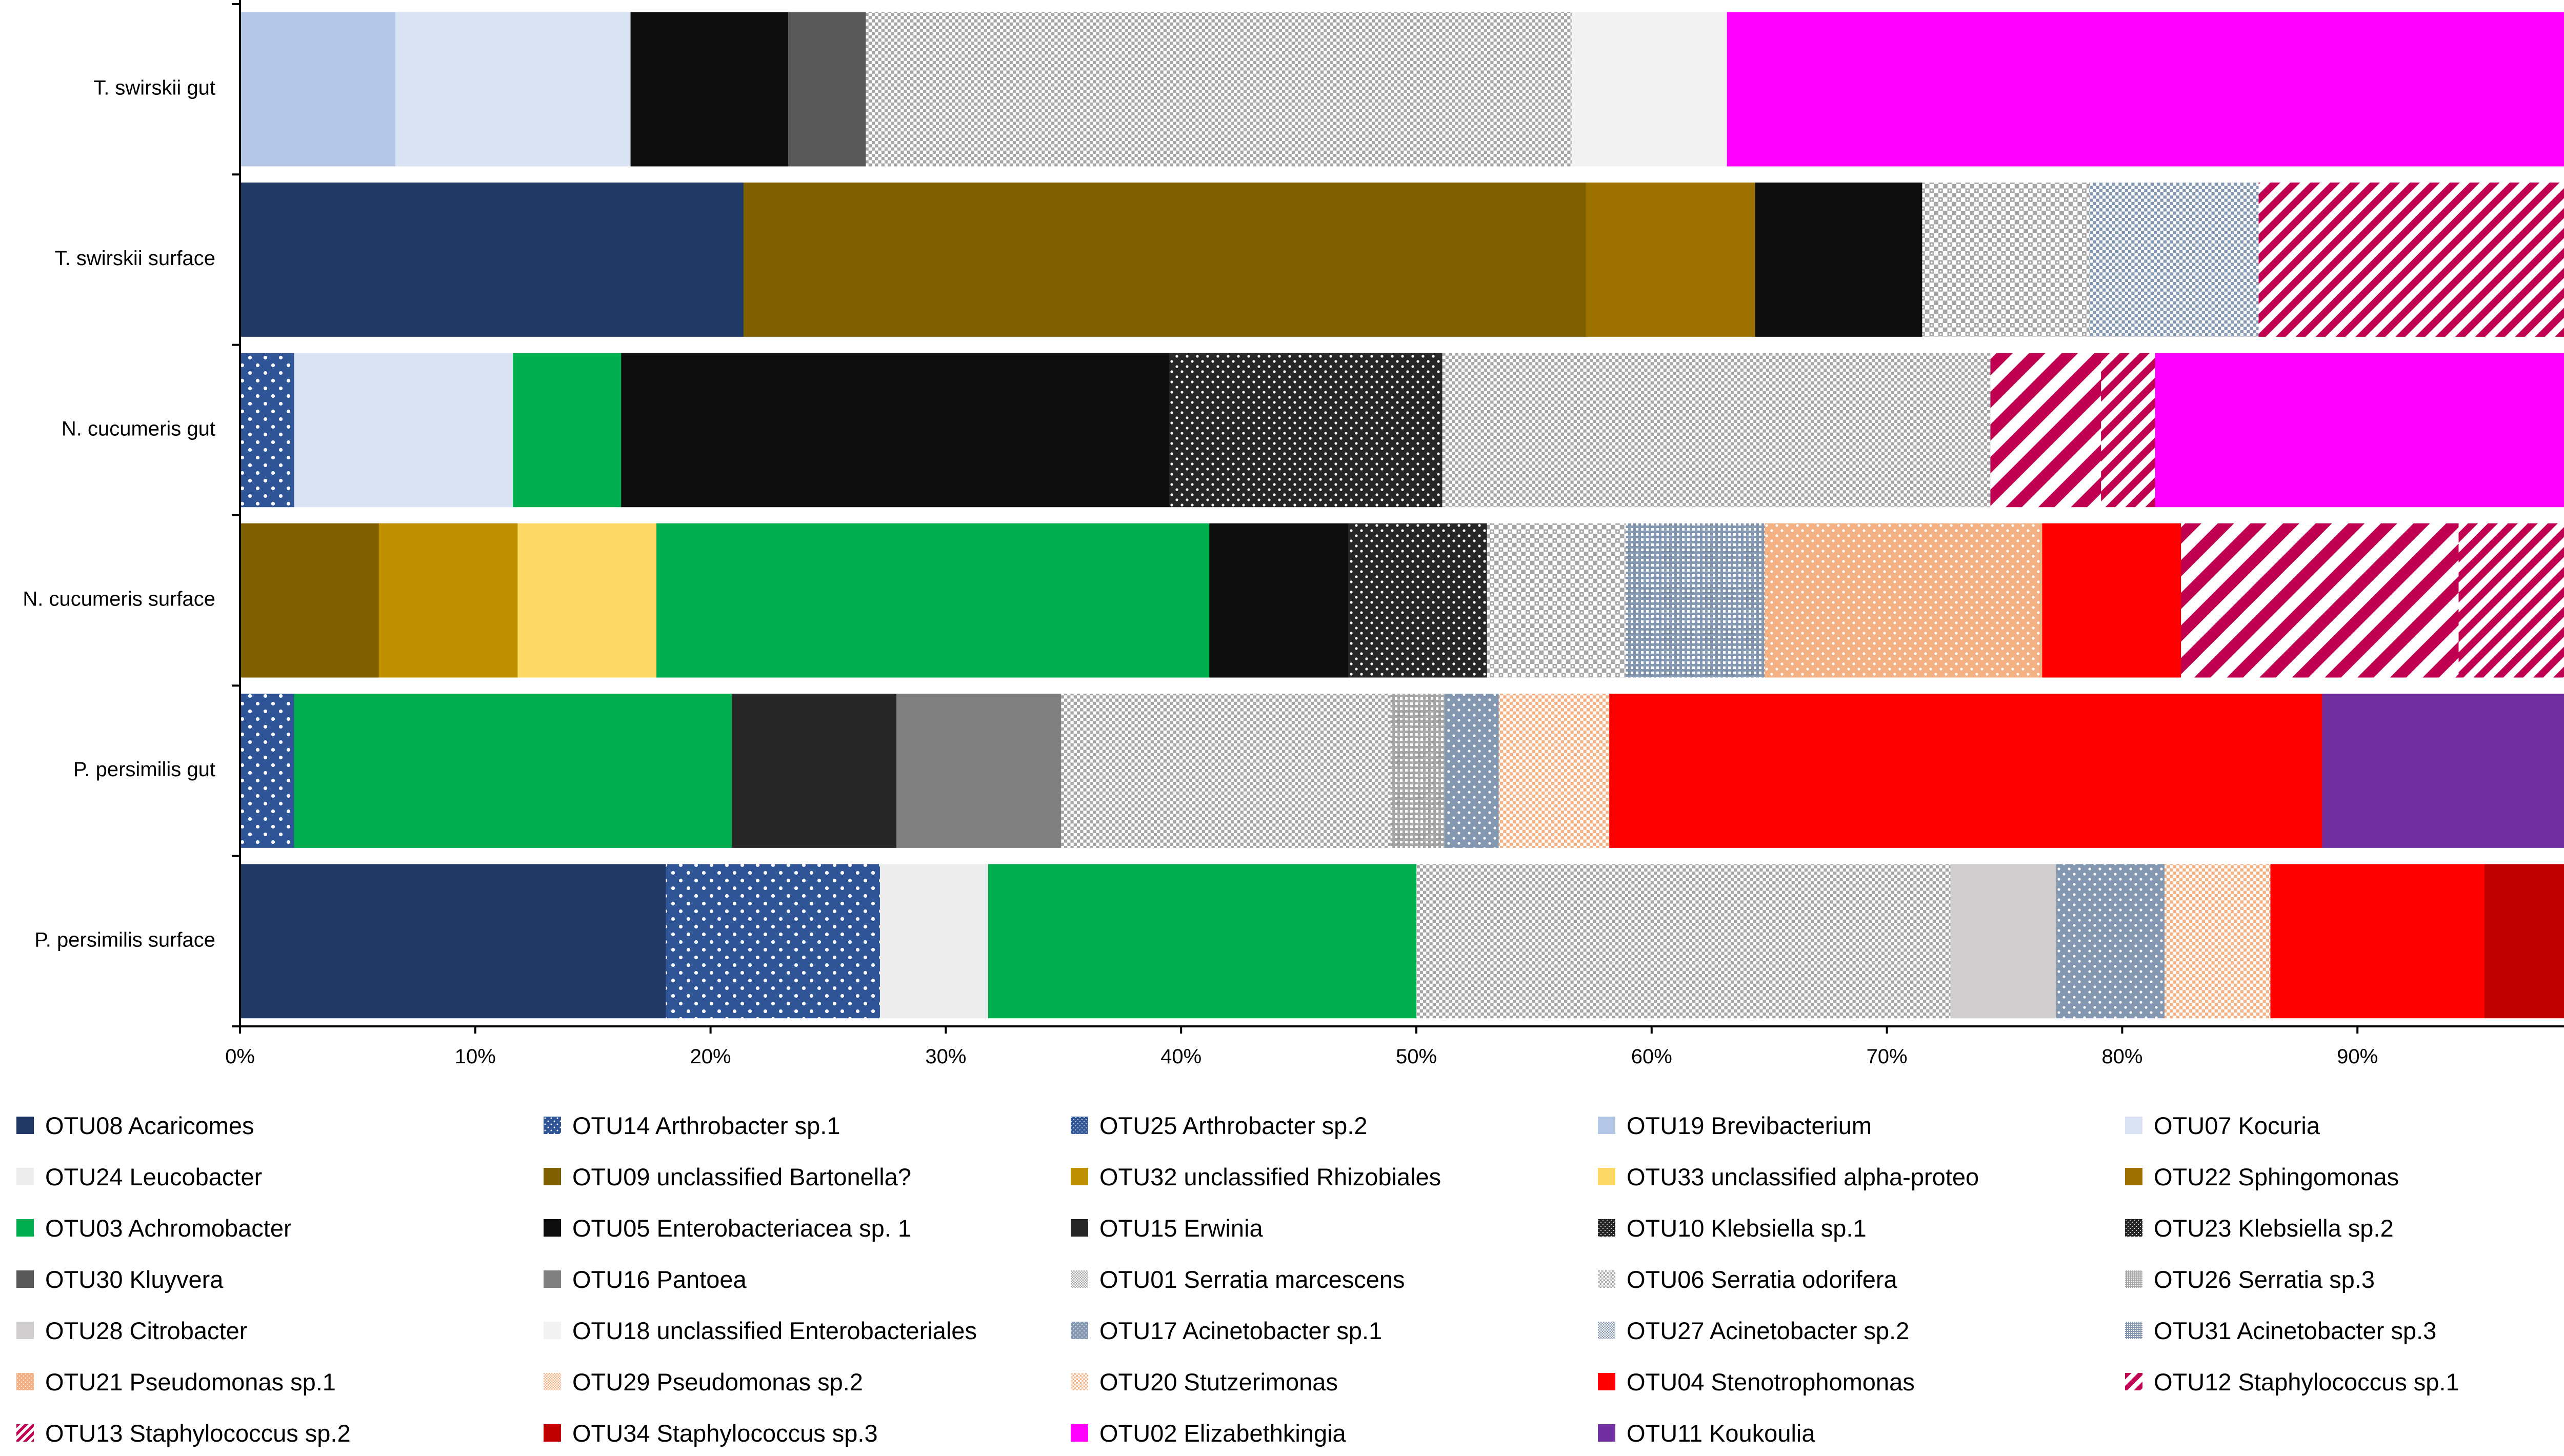 The image size is (2564, 1456). What do you see at coordinates (2110, 941) in the screenshot?
I see `bar-segment-p-persimilis-surface-otu17` at bounding box center [2110, 941].